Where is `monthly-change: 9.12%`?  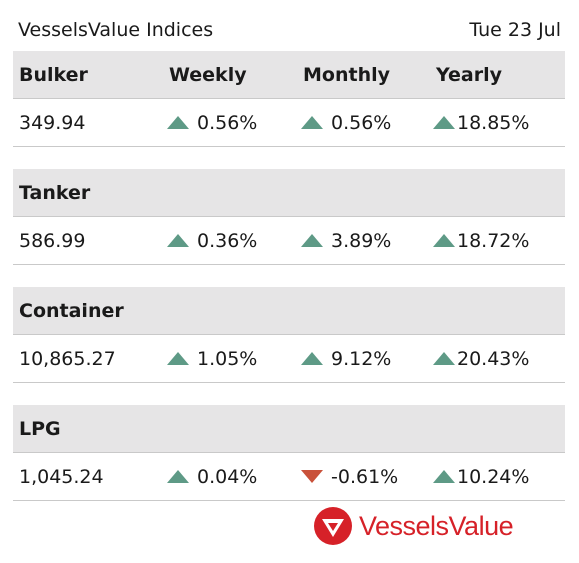
monthly-change: 9.12% is located at coordinates (364, 359).